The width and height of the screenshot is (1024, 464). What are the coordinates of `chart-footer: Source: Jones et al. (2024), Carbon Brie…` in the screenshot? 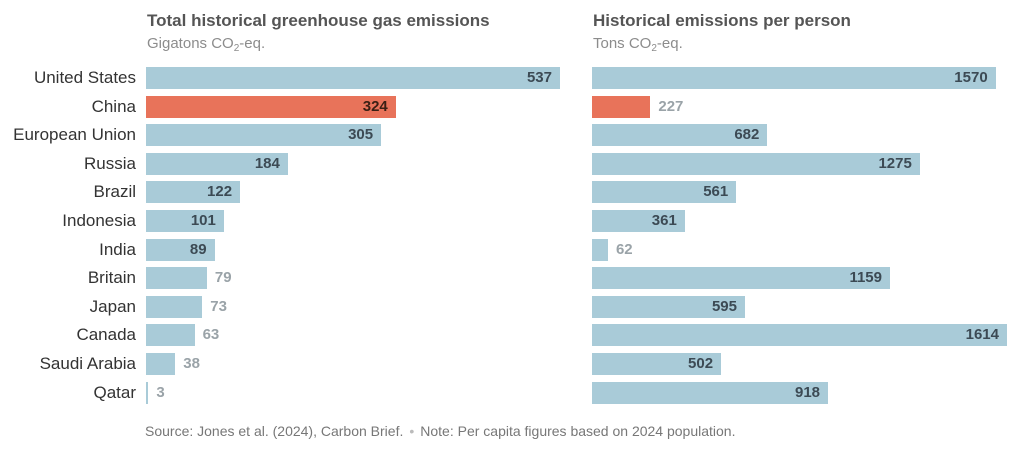 It's located at (440, 431).